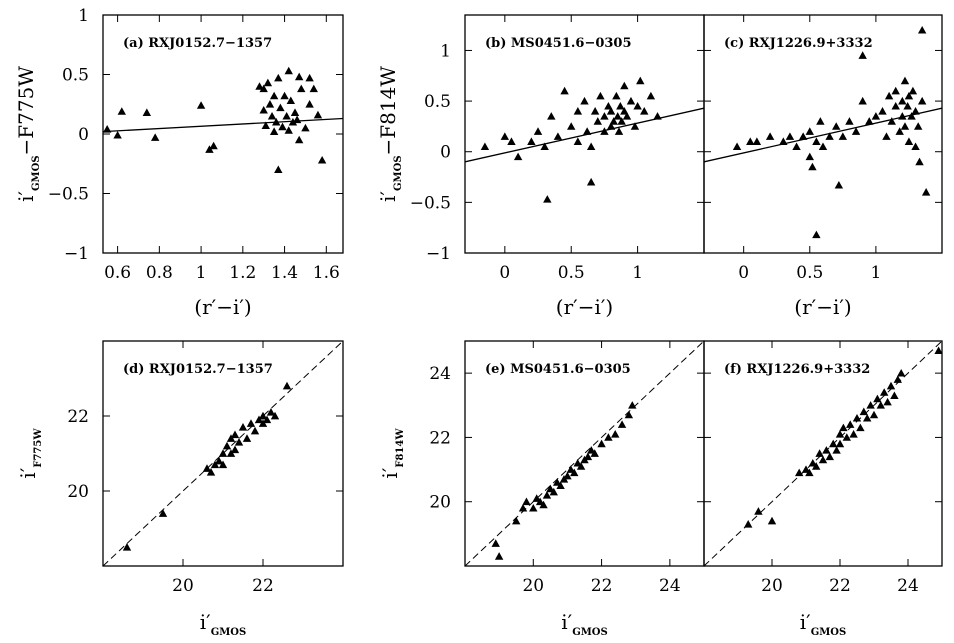 The width and height of the screenshot is (954, 643). I want to click on y-tick-label: −0.5, so click(68, 195).